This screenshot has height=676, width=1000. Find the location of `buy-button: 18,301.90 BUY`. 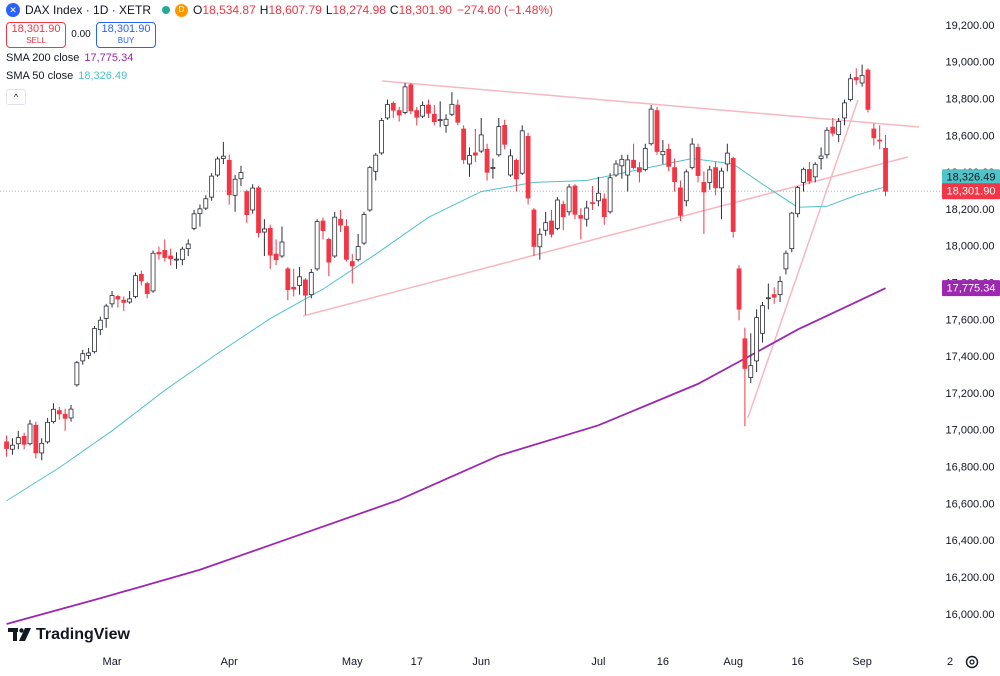

buy-button: 18,301.90 BUY is located at coordinates (126, 35).